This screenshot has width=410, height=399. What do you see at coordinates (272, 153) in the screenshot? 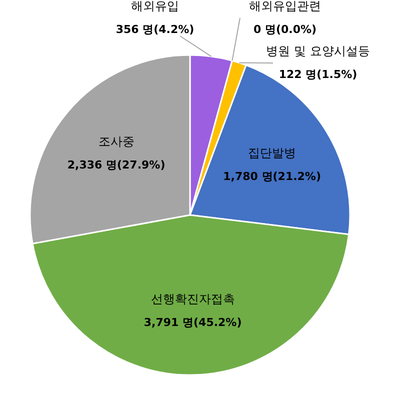
I see `slice-label: 집단발병` at bounding box center [272, 153].